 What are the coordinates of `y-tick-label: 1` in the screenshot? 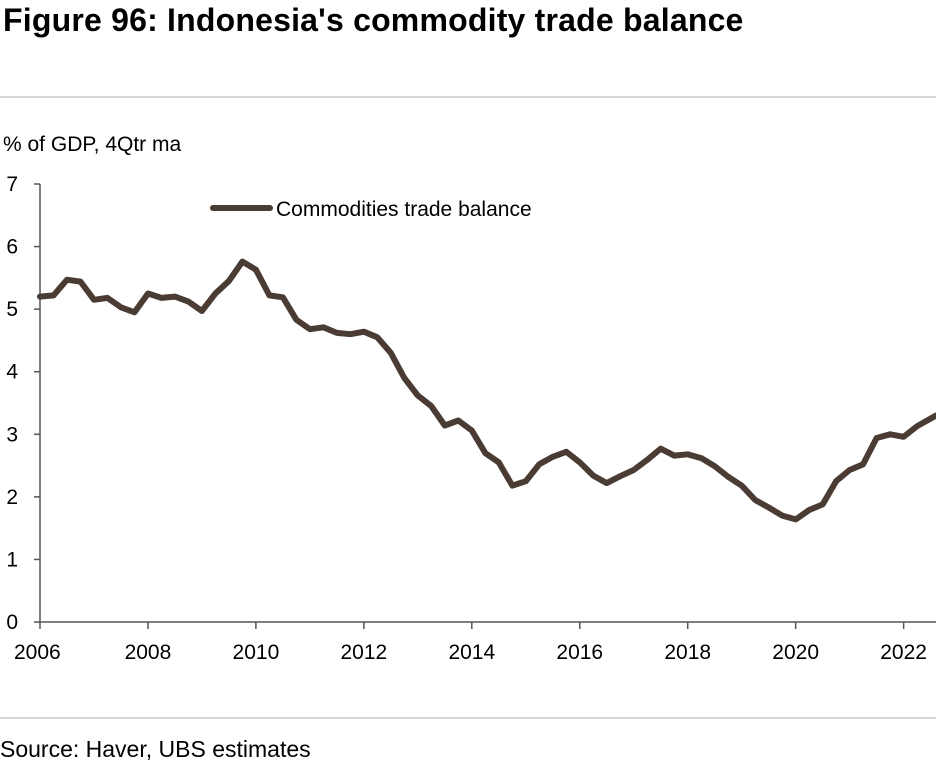 It's located at (12, 559).